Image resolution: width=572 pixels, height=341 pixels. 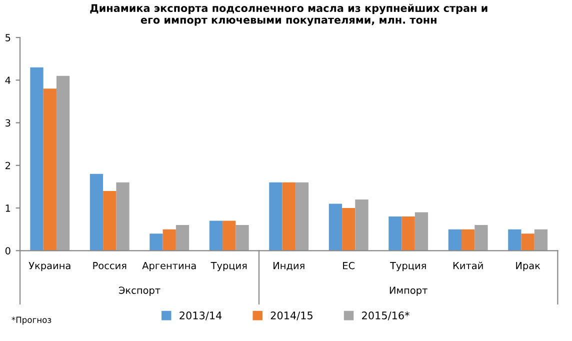 I want to click on x-tick-label: Украина, so click(x=49, y=267).